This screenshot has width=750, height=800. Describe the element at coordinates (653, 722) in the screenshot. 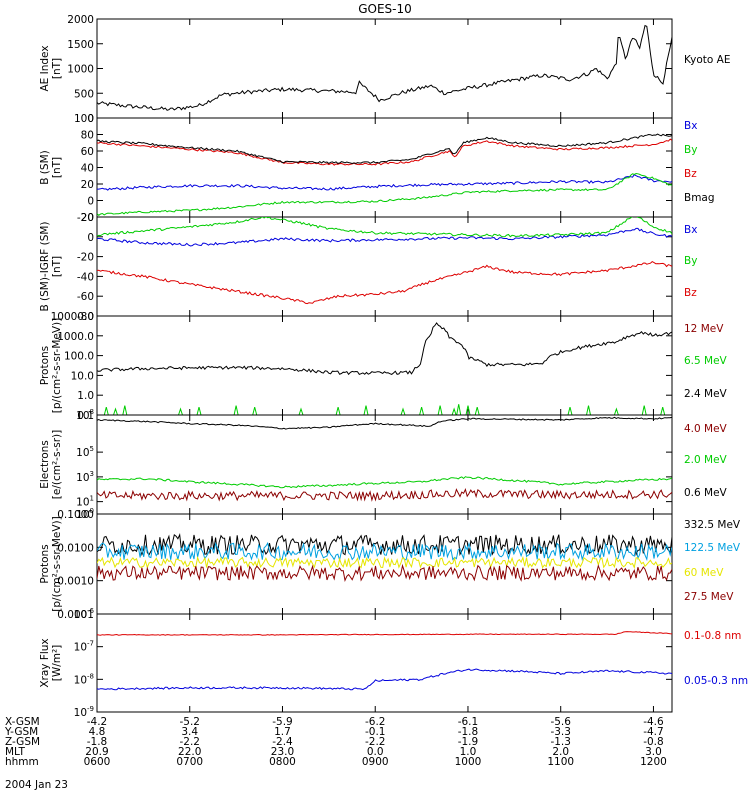

I see `time-axis-value: -4.6` at that location.